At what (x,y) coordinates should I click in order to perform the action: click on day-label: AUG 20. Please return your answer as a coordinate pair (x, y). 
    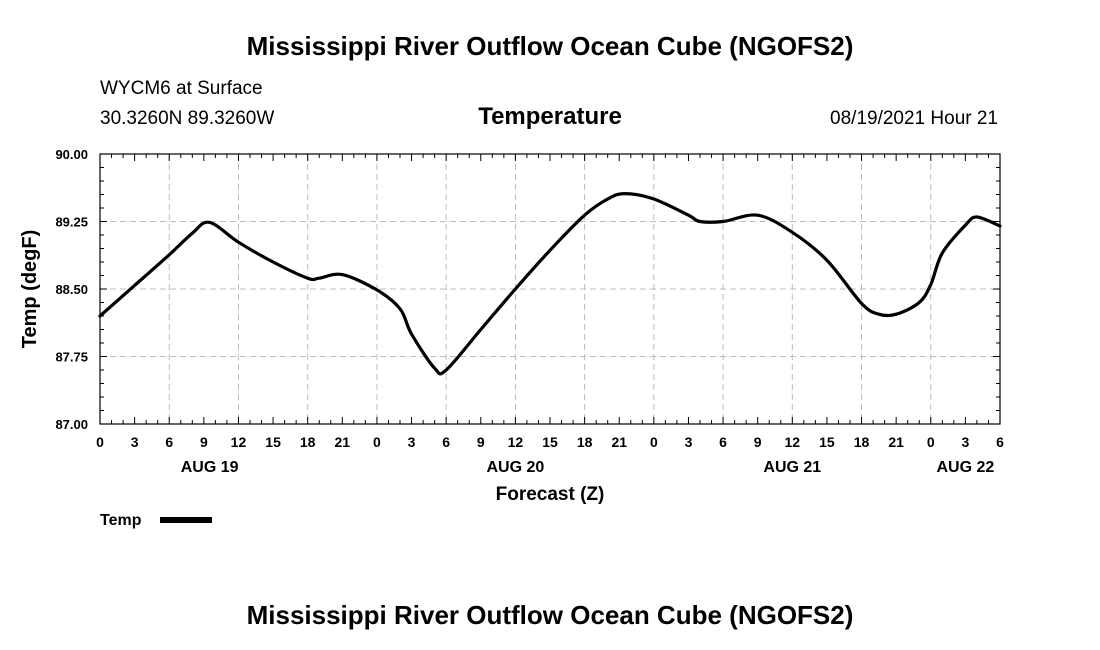
    Looking at the image, I should click on (515, 467).